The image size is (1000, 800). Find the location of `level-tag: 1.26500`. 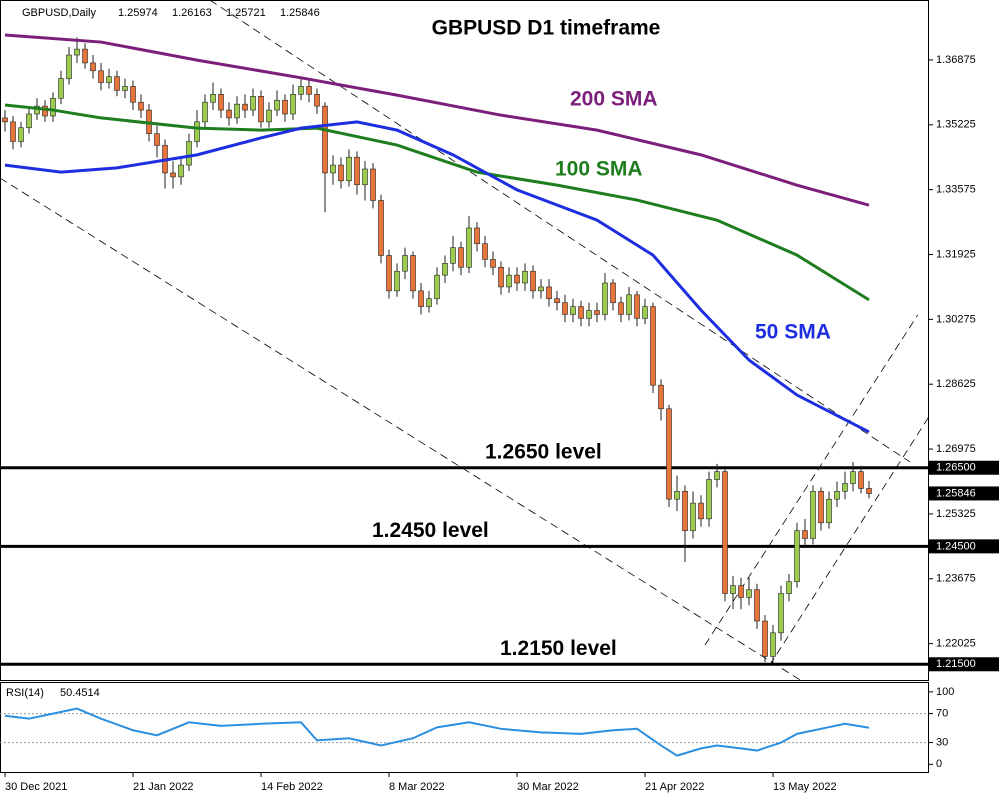

level-tag: 1.26500 is located at coordinates (956, 468).